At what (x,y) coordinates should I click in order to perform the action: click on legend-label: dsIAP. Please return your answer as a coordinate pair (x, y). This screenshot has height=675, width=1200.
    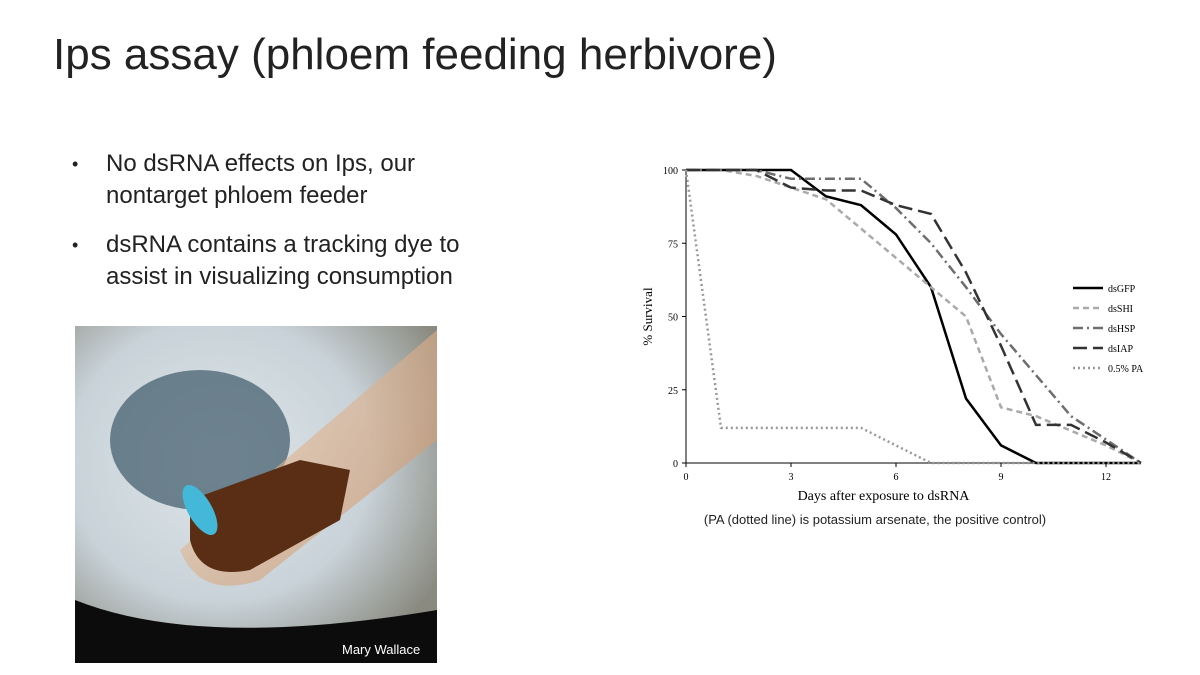
    Looking at the image, I should click on (1120, 349).